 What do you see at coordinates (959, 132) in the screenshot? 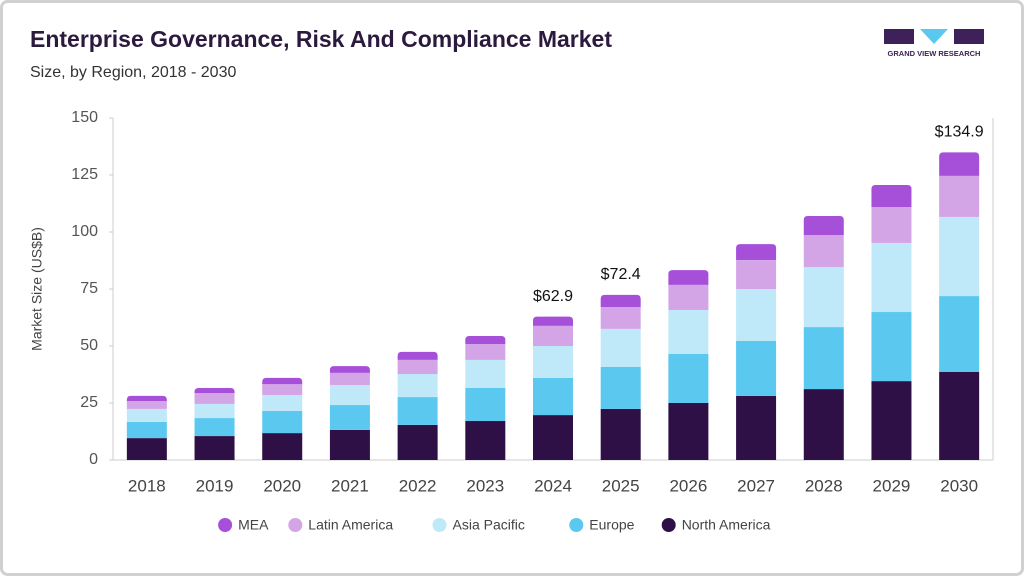
I see `total-label: $134.9` at bounding box center [959, 132].